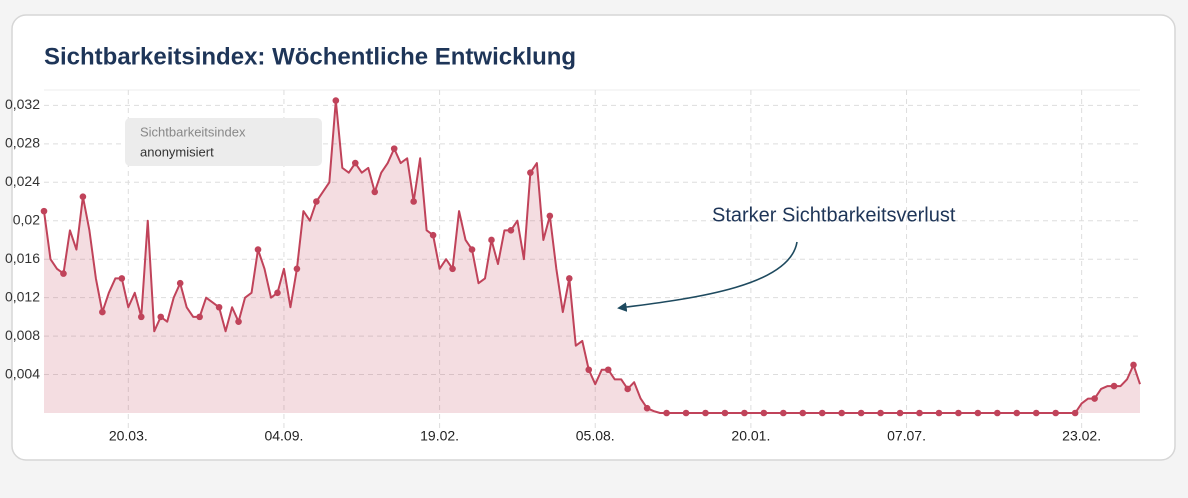 This screenshot has height=498, width=1188. I want to click on legend-label: Sichtbarkeitsindex, so click(193, 131).